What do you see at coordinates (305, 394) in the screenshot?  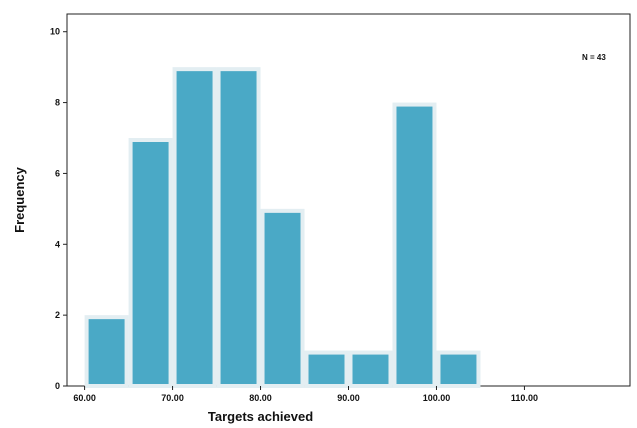 I see `x-axis: 60.00 70.00 80.00 90.00 100.00 110.00` at bounding box center [305, 394].